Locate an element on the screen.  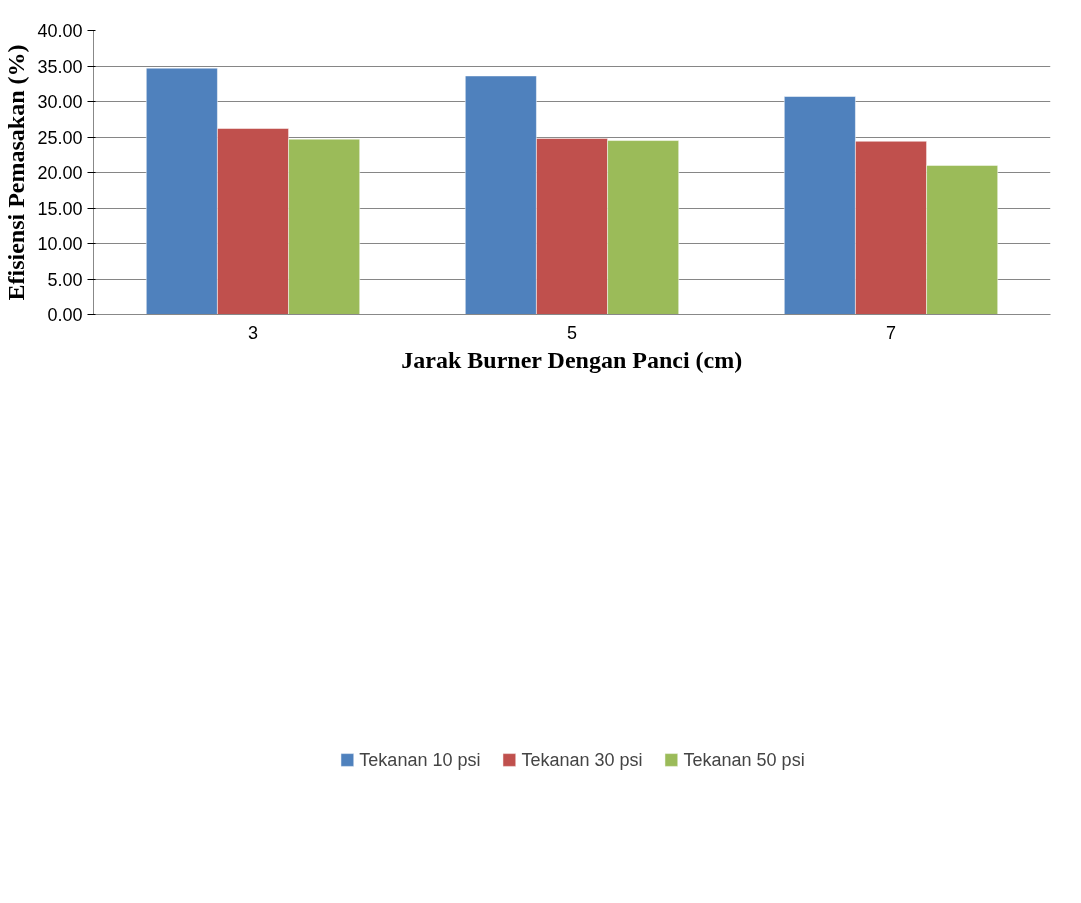
legend-label: Tekanan 50 psi is located at coordinates (744, 760).